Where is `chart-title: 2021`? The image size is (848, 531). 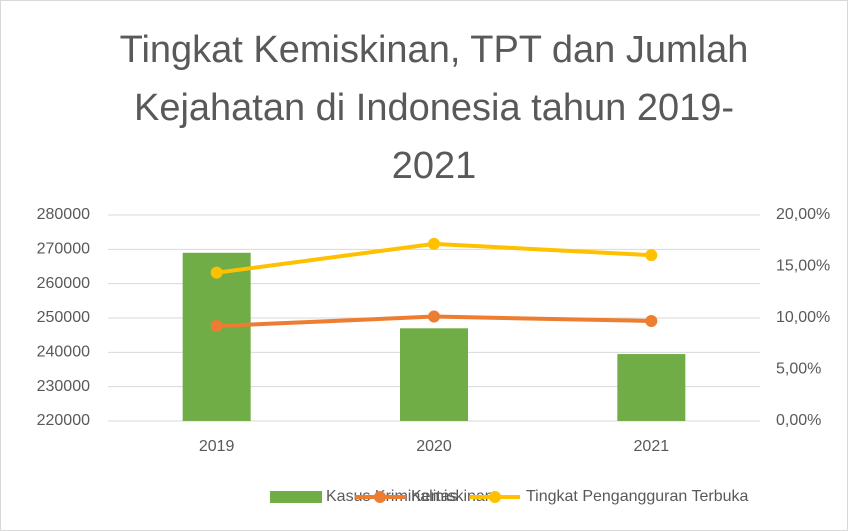 chart-title: 2021 is located at coordinates (434, 166).